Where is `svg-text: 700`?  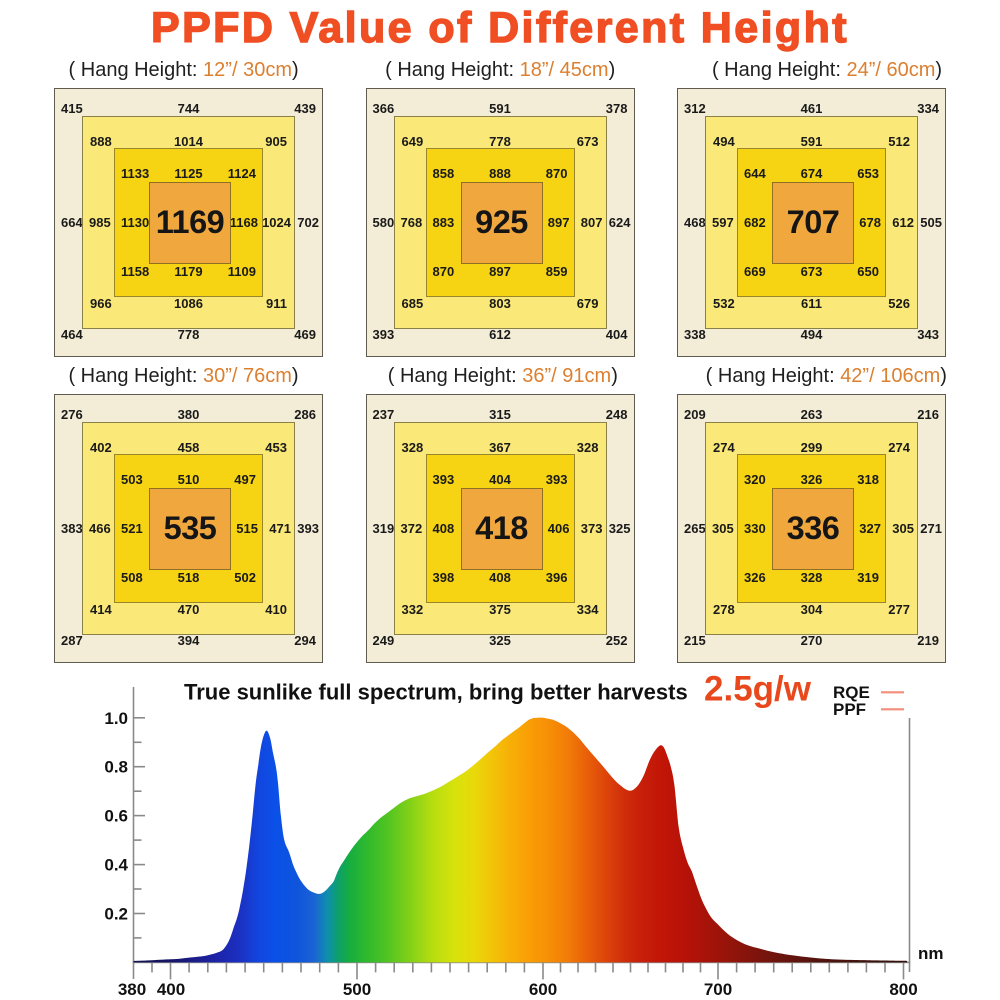 svg-text: 700 is located at coordinates (718, 989).